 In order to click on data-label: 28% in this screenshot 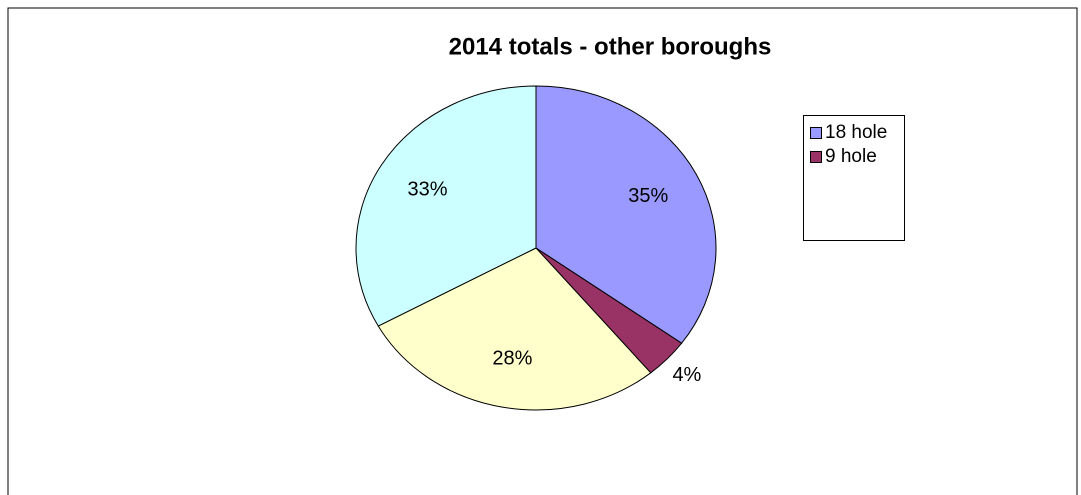, I will do `click(512, 359)`.